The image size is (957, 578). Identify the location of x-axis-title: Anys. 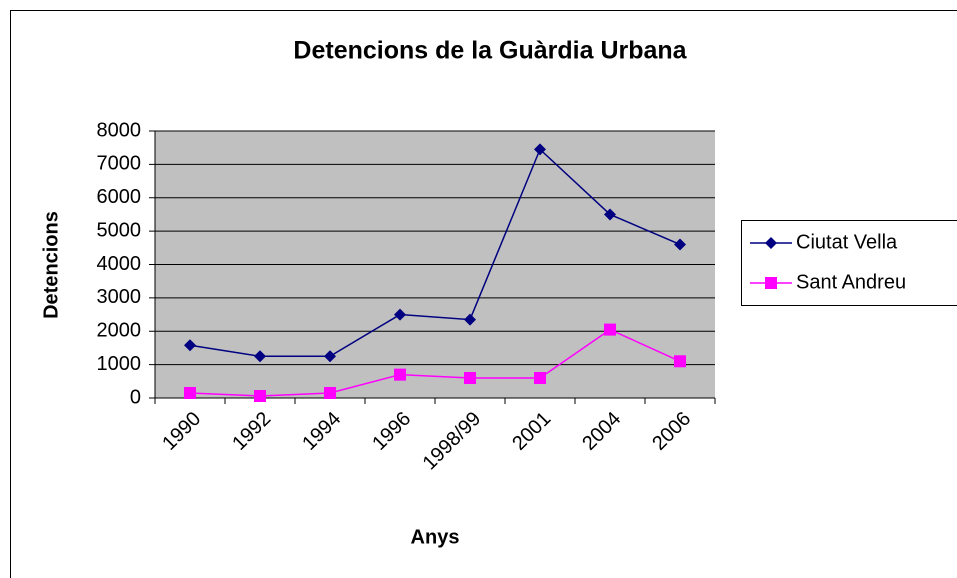
(435, 537).